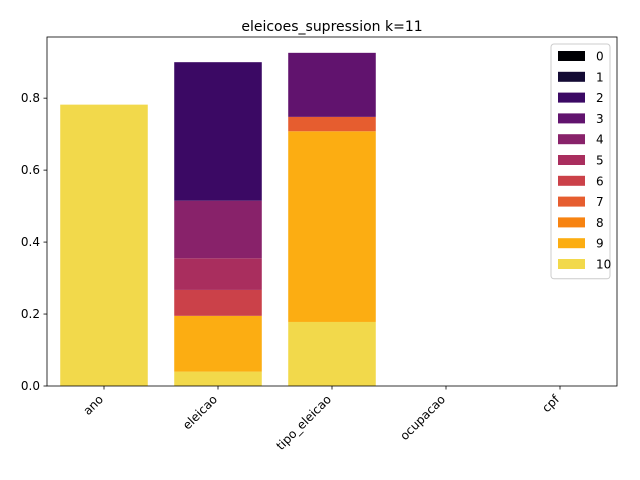 The height and width of the screenshot is (480, 640). I want to click on legend-label-9: 9, so click(600, 244).